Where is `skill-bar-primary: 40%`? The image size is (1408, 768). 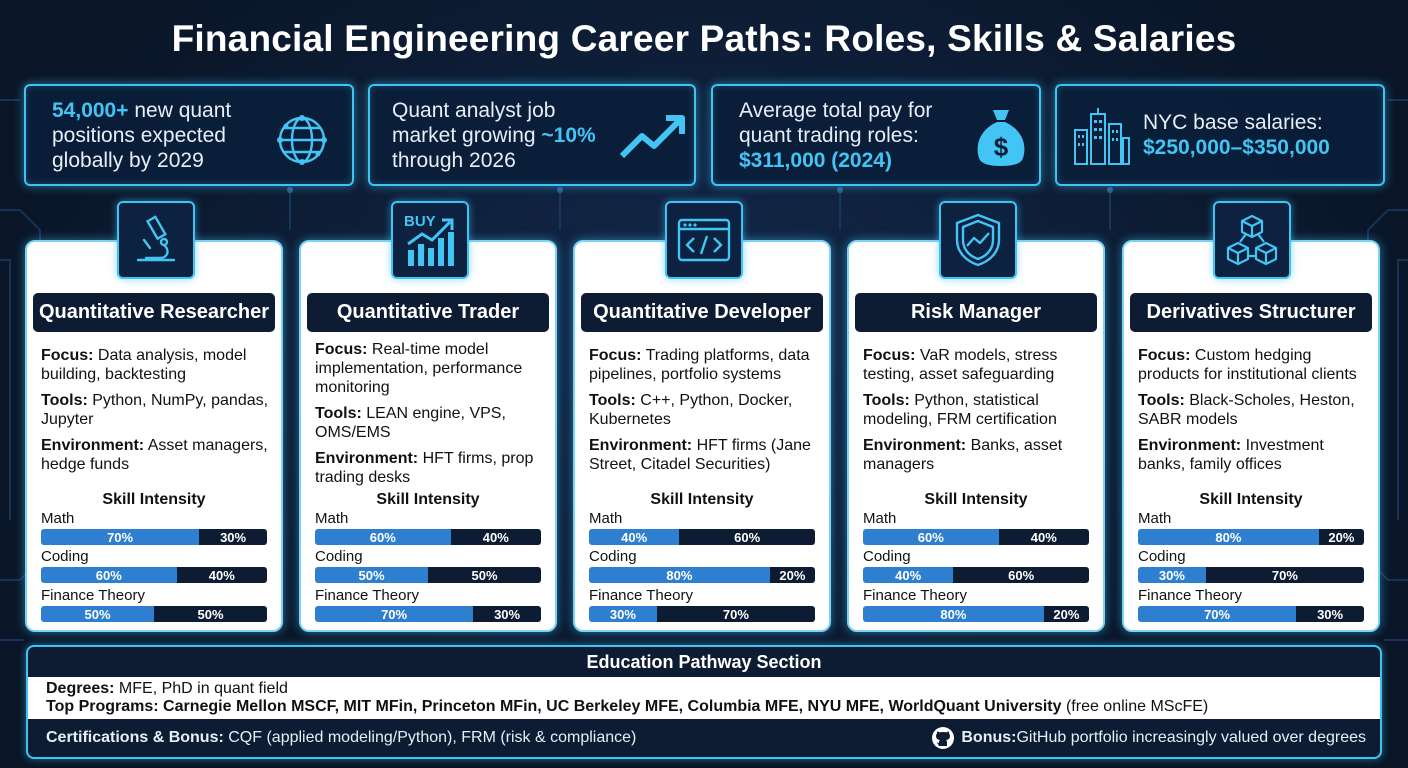
skill-bar-primary: 40% is located at coordinates (634, 537).